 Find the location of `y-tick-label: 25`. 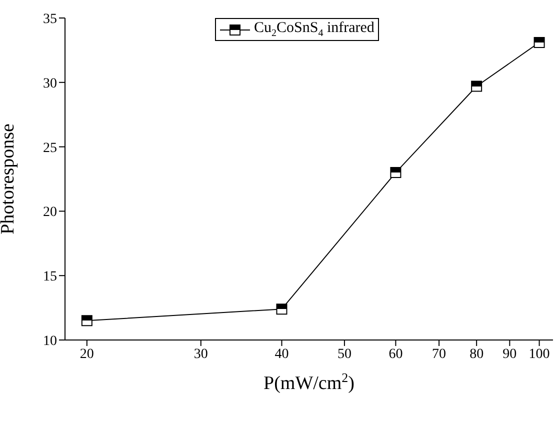

y-tick-label: 25 is located at coordinates (50, 148).